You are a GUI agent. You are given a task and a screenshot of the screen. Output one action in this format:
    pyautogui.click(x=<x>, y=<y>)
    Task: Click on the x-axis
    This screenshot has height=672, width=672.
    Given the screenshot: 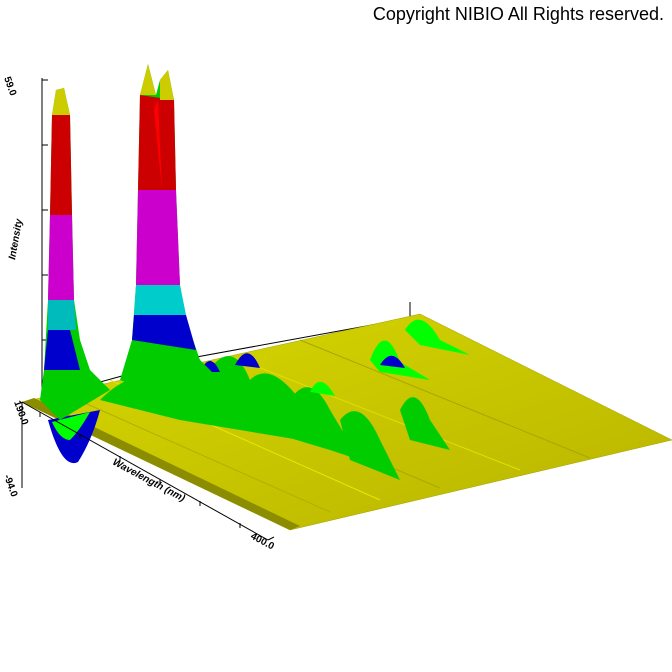 What is the action you would take?
    pyautogui.click(x=148, y=471)
    